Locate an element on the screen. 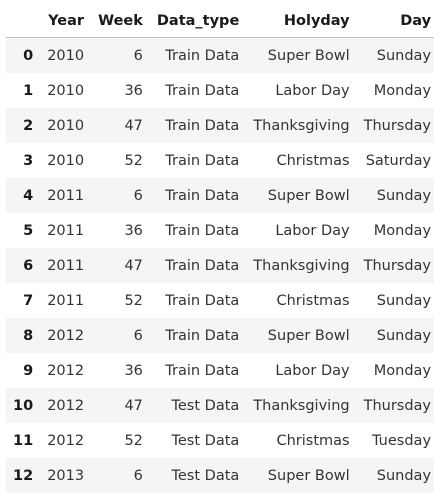  table-row: 6 2011 47 Train Data Thanksgiving Thursday is located at coordinates (220, 265).